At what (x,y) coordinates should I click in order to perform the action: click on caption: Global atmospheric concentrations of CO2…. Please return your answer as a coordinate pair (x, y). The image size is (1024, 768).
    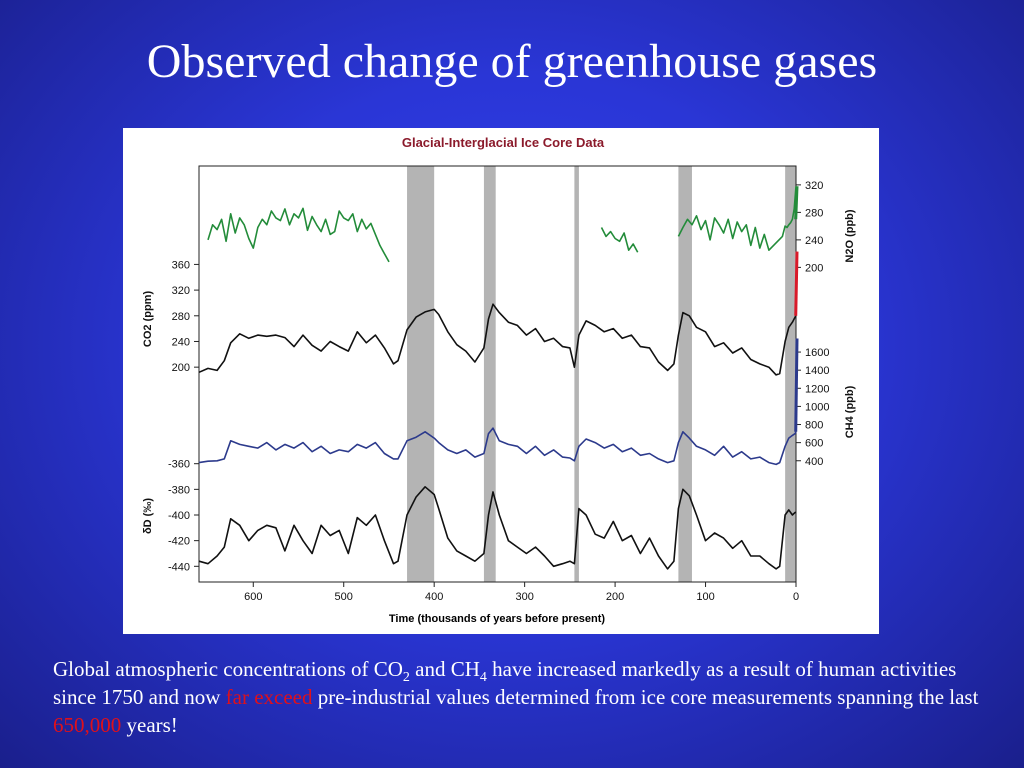
    Looking at the image, I should click on (518, 697).